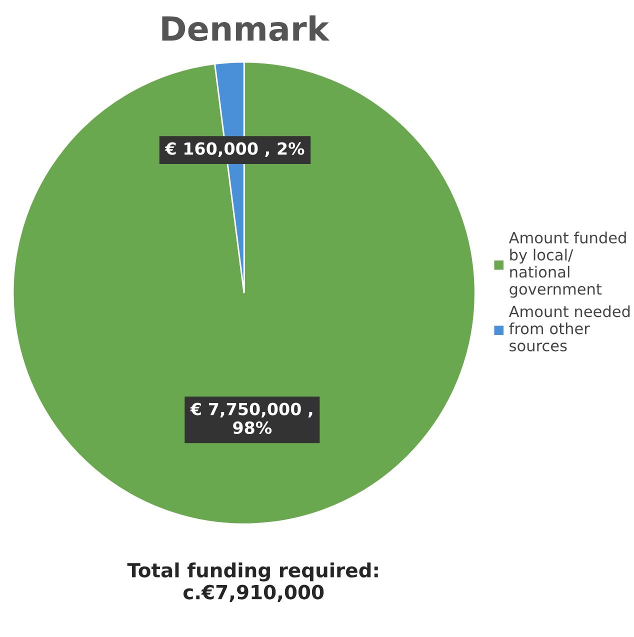 This screenshot has height=637, width=634. What do you see at coordinates (251, 418) in the screenshot?
I see `data-label: € 7,750,000 , 98%` at bounding box center [251, 418].